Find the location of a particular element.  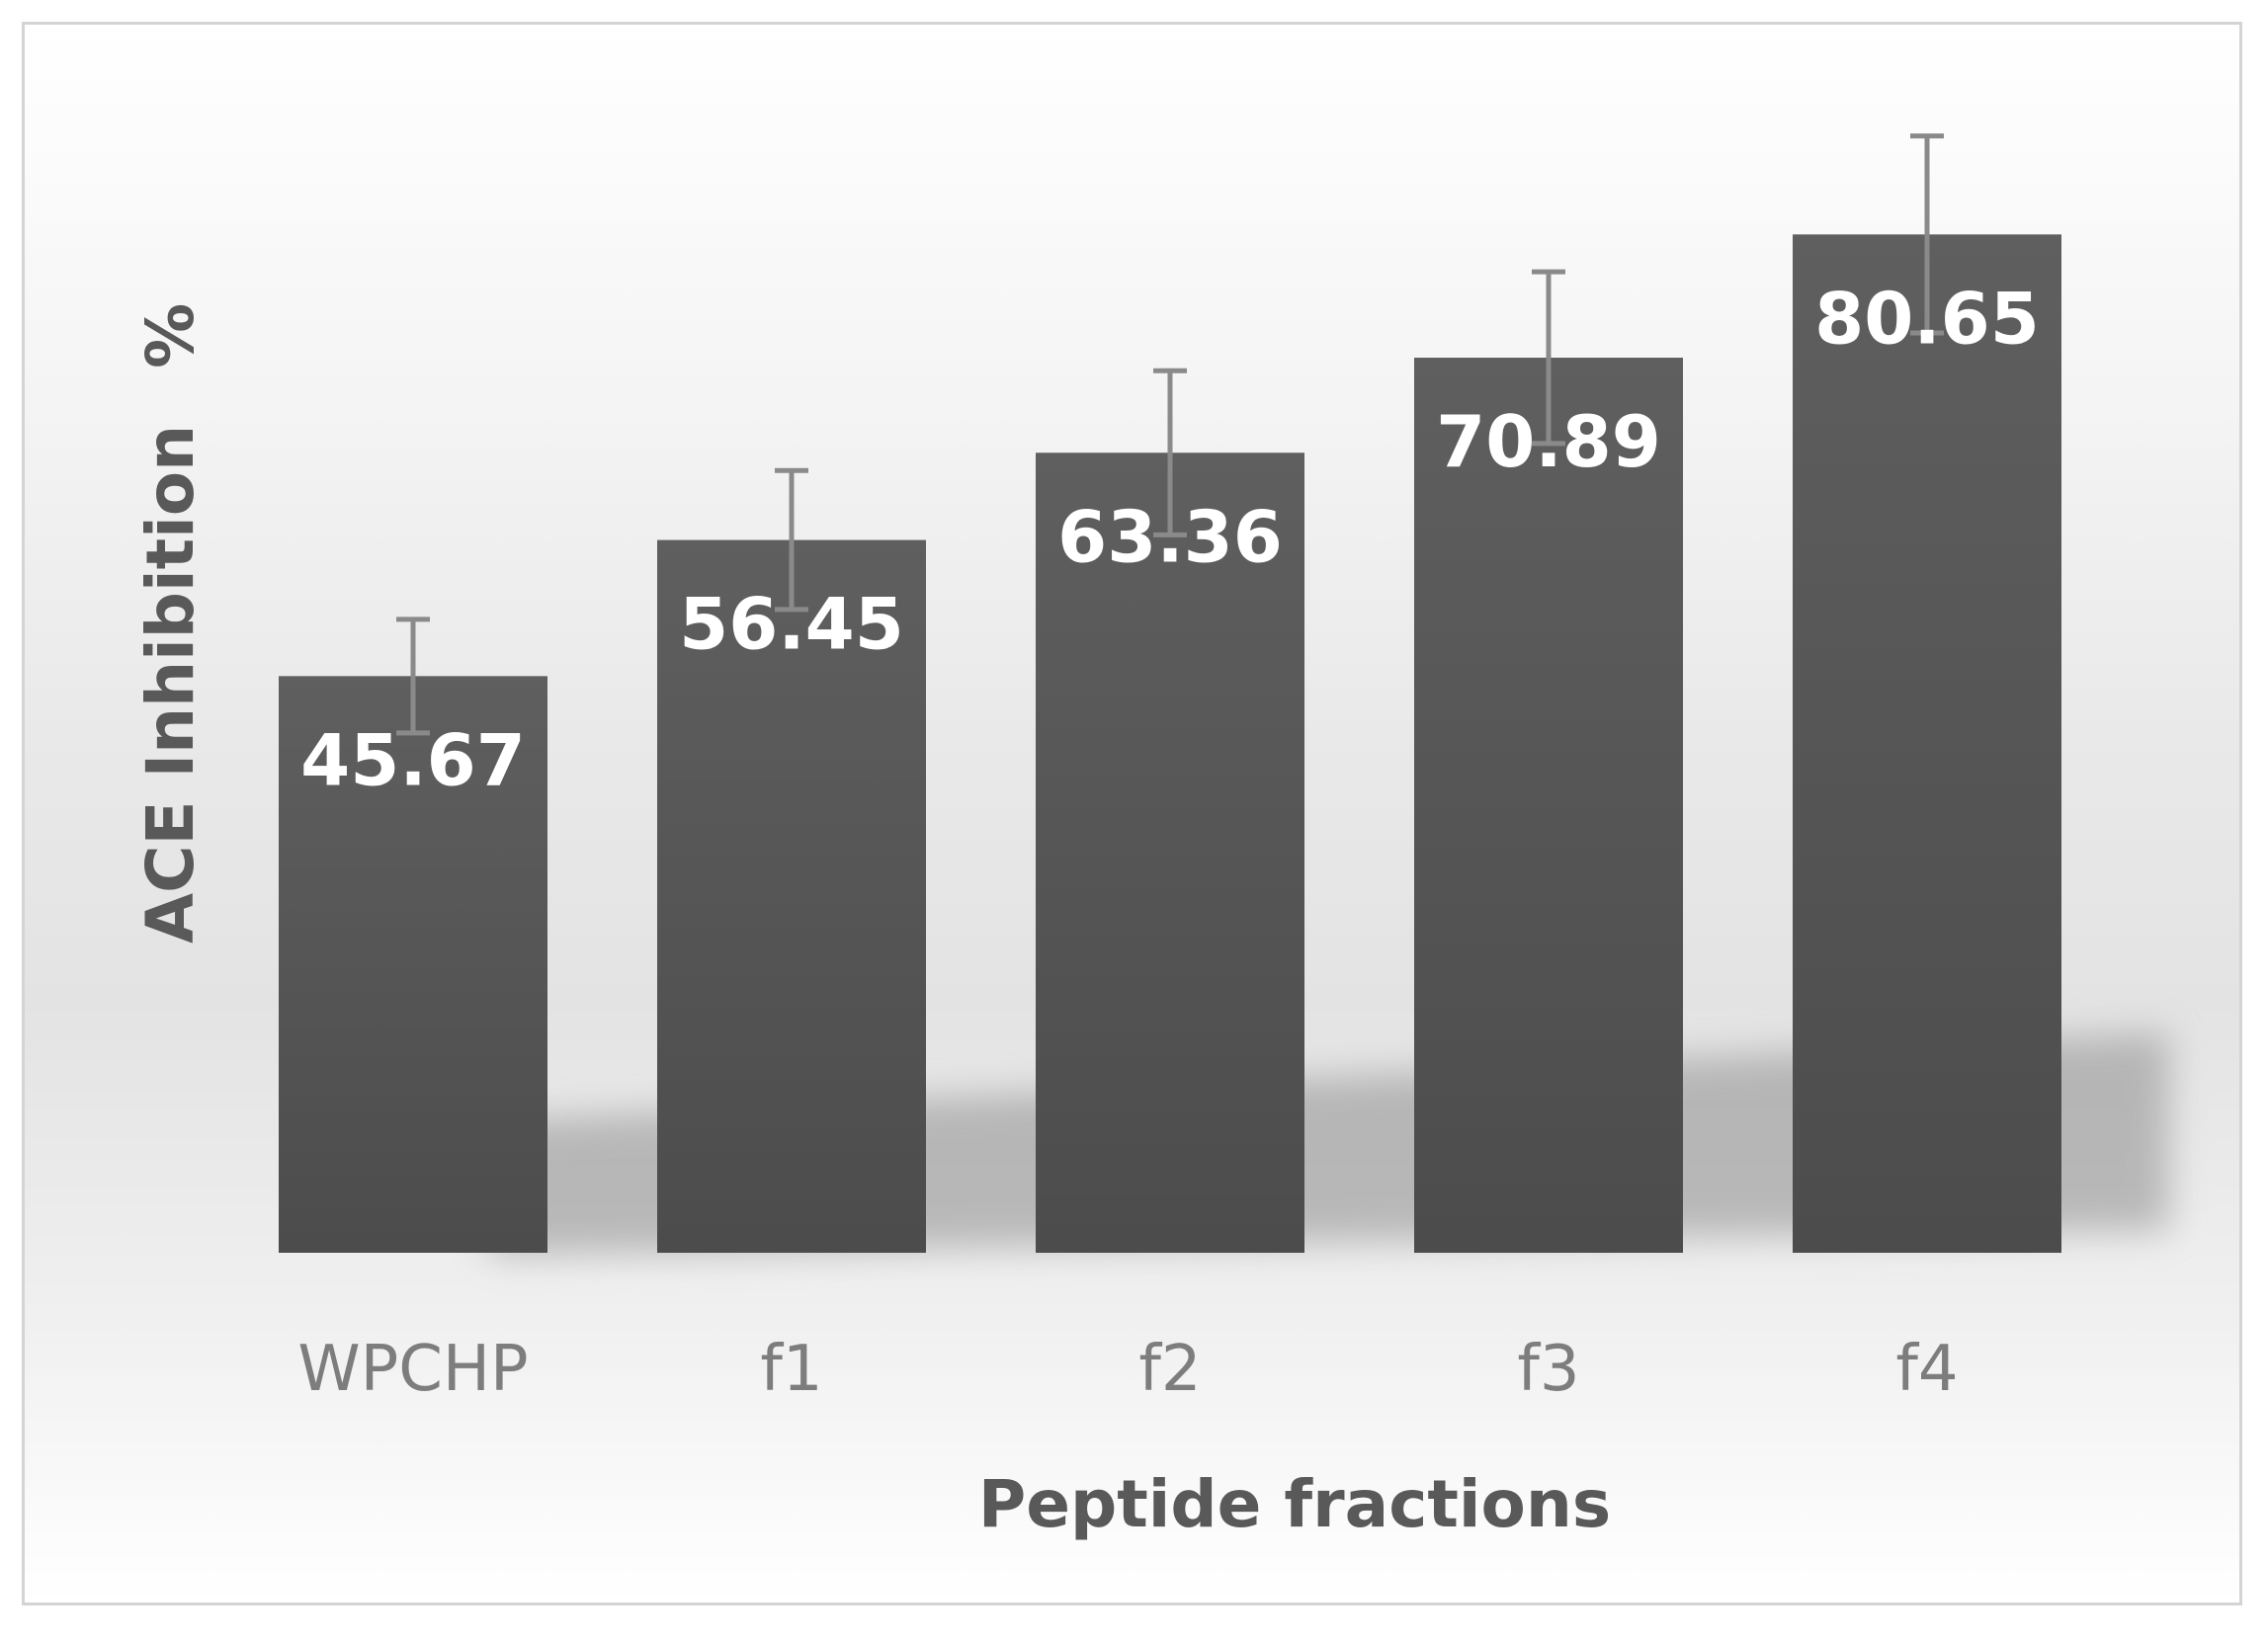

data-label-f3: 70.89 is located at coordinates (1548, 441).